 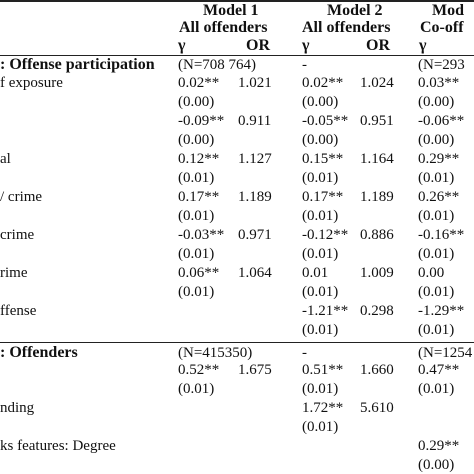 I want to click on value-cell-g3: 0.00, so click(x=431, y=273).